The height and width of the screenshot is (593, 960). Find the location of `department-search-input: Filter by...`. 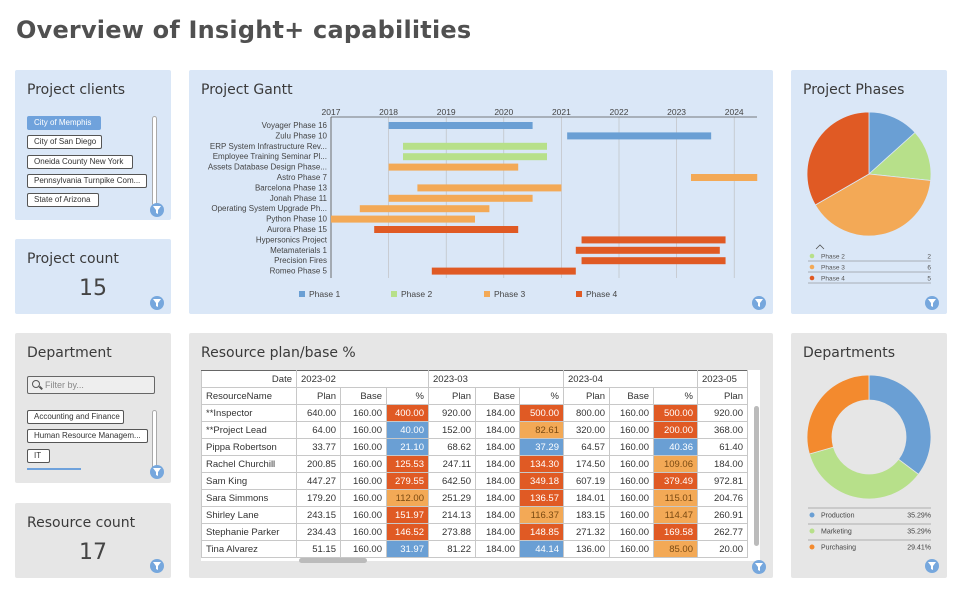

department-search-input: Filter by... is located at coordinates (91, 385).